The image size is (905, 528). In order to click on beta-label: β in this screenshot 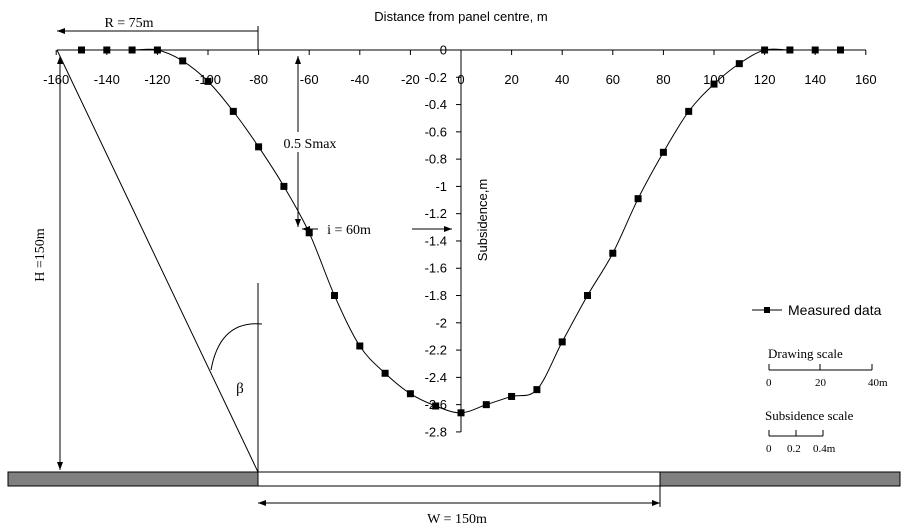, I will do `click(240, 389)`.